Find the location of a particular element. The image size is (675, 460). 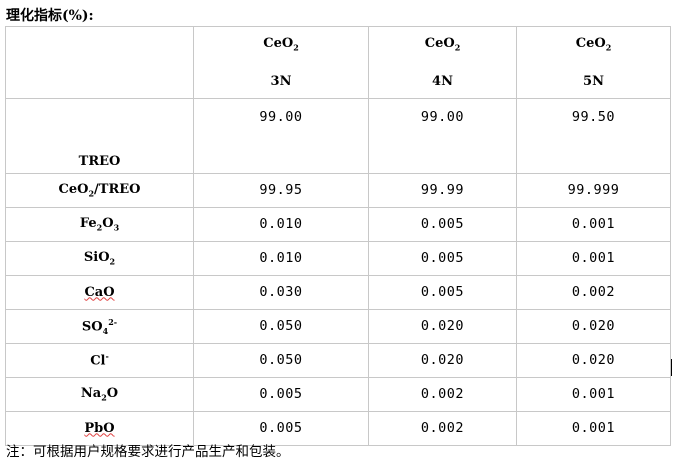

table-row: CaO 0.030 0.005 0.002 is located at coordinates (338, 292).